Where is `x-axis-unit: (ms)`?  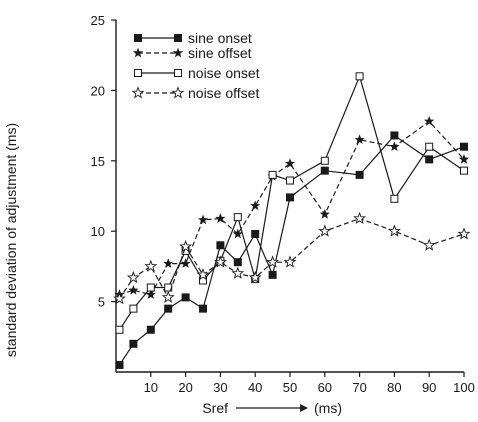
x-axis-unit: (ms) is located at coordinates (328, 408).